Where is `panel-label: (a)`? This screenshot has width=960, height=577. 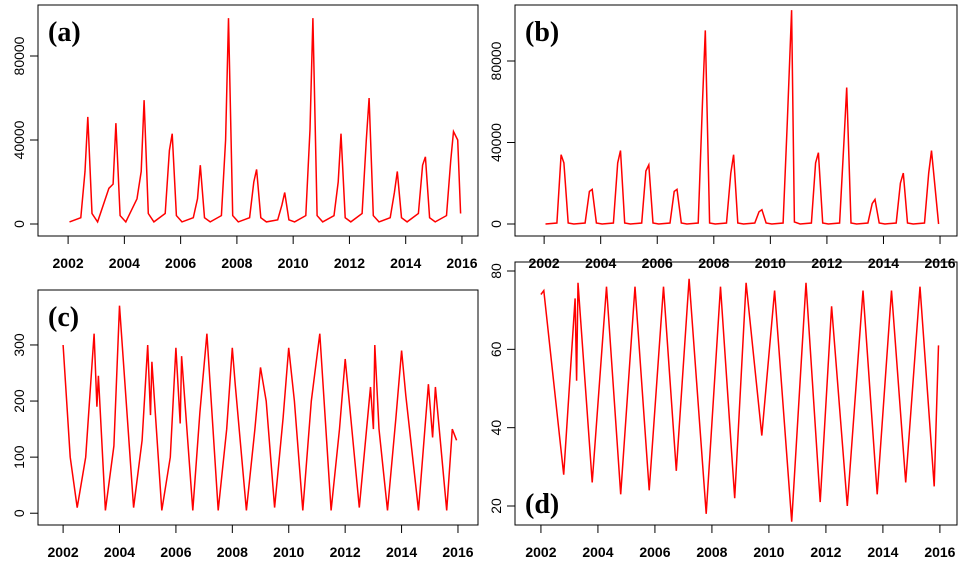 panel-label: (a) is located at coordinates (64, 32).